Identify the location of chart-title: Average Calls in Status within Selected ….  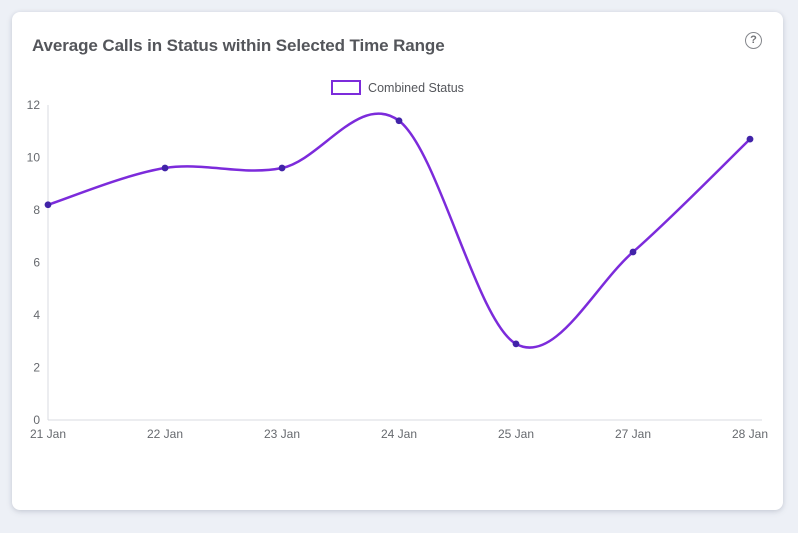
(238, 45).